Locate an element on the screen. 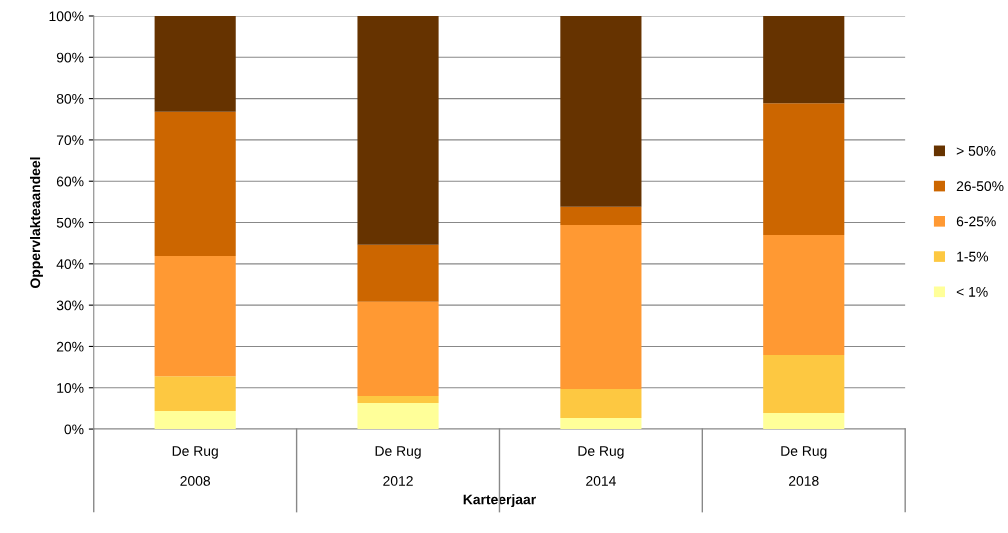  x-axis-title: Karteerjaar is located at coordinates (499, 501).